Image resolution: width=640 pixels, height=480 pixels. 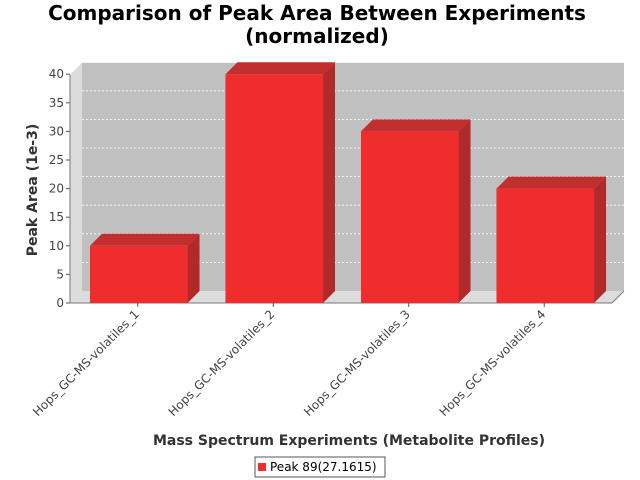 I want to click on y-tick-label: 40, so click(x=56, y=74).